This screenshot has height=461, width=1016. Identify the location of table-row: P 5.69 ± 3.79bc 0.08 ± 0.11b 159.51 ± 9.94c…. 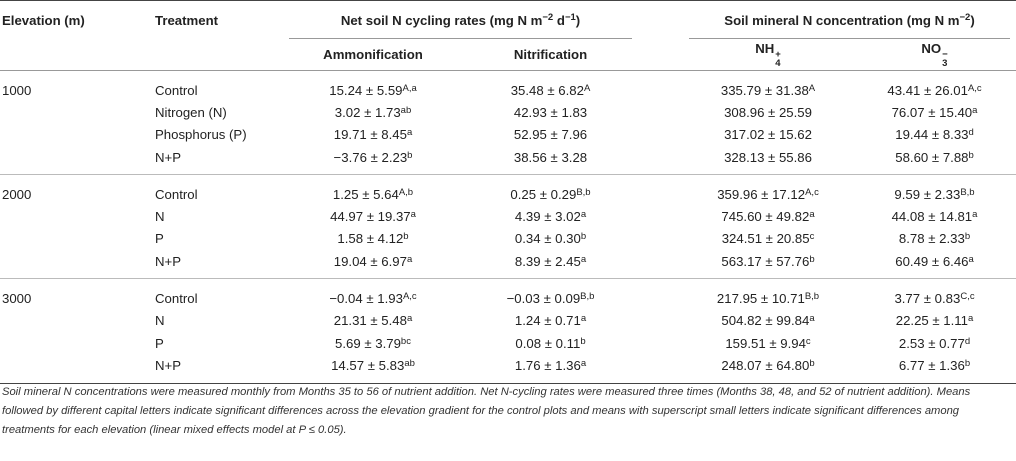
(508, 343).